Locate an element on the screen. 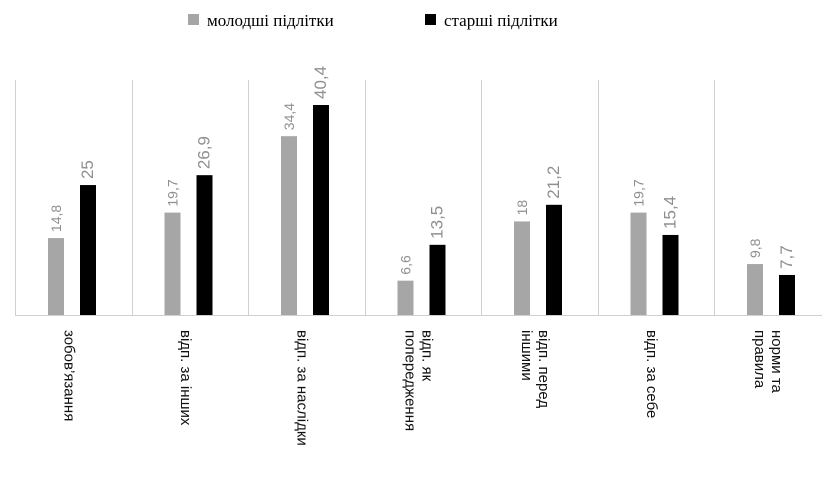 The image size is (822, 477). category-label: відп. передіншими is located at coordinates (535, 369).